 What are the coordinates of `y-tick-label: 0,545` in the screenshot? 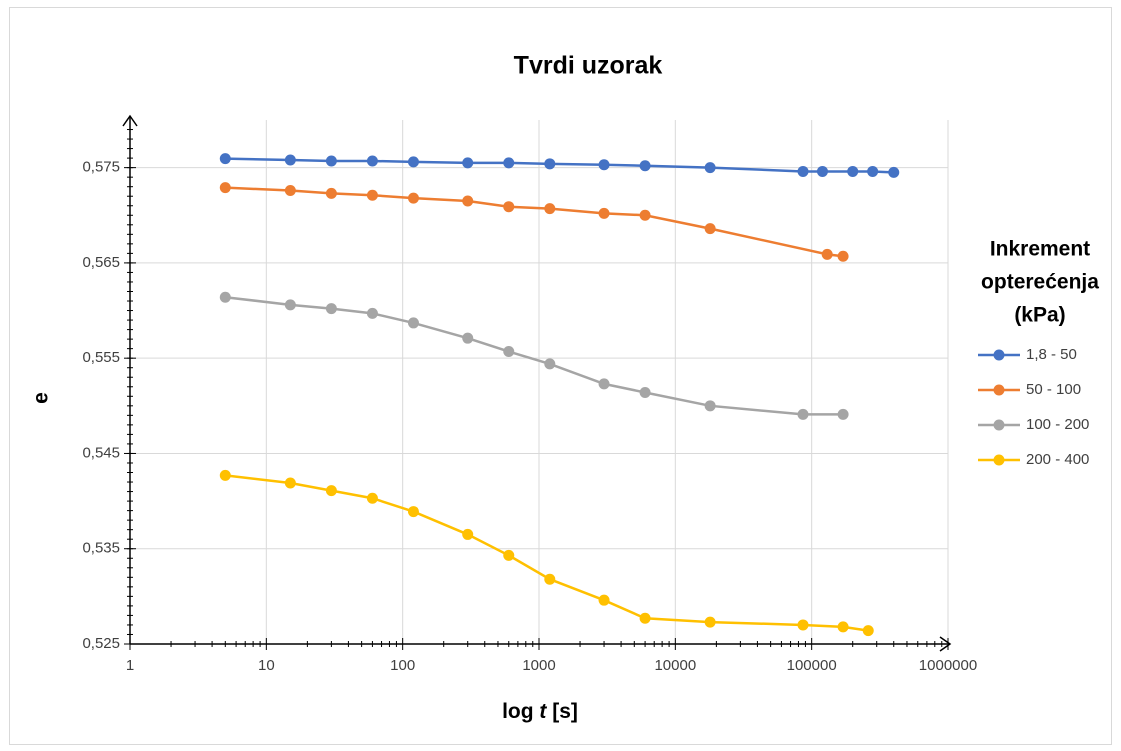 It's located at (101, 452).